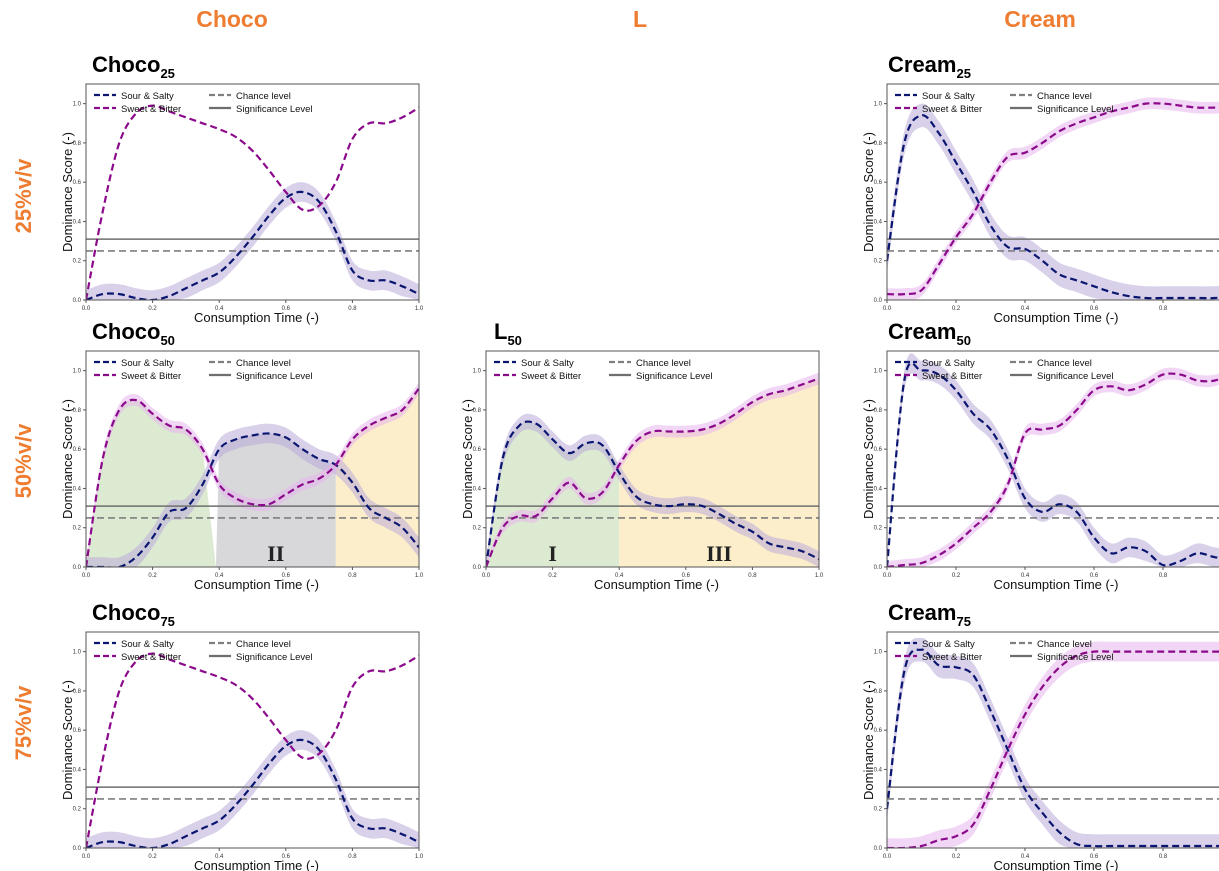  I want to click on chart-title-subscript: 25, so click(963, 73).